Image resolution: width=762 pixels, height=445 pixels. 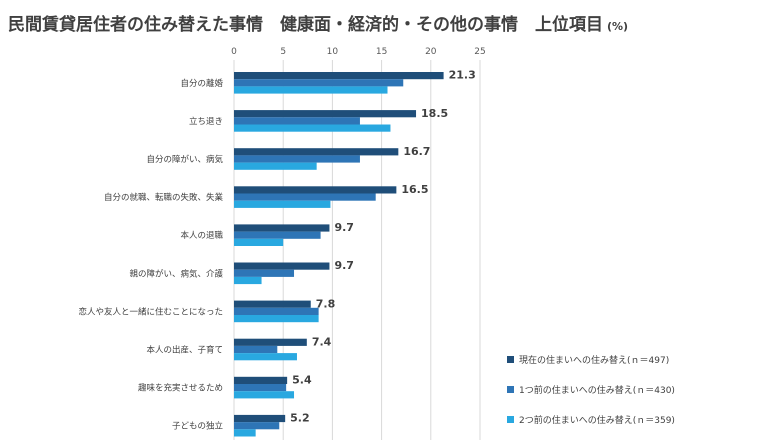 I want to click on data-label: 5.2, so click(x=300, y=418).